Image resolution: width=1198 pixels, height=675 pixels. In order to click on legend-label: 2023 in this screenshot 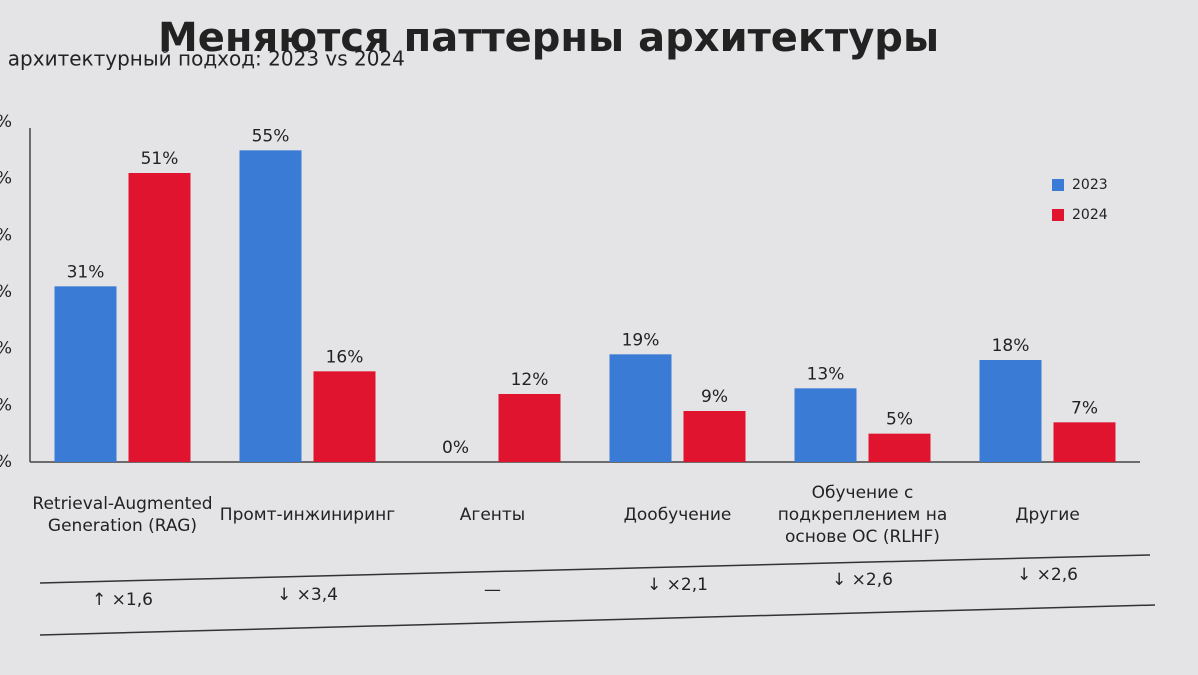, I will do `click(1090, 185)`.